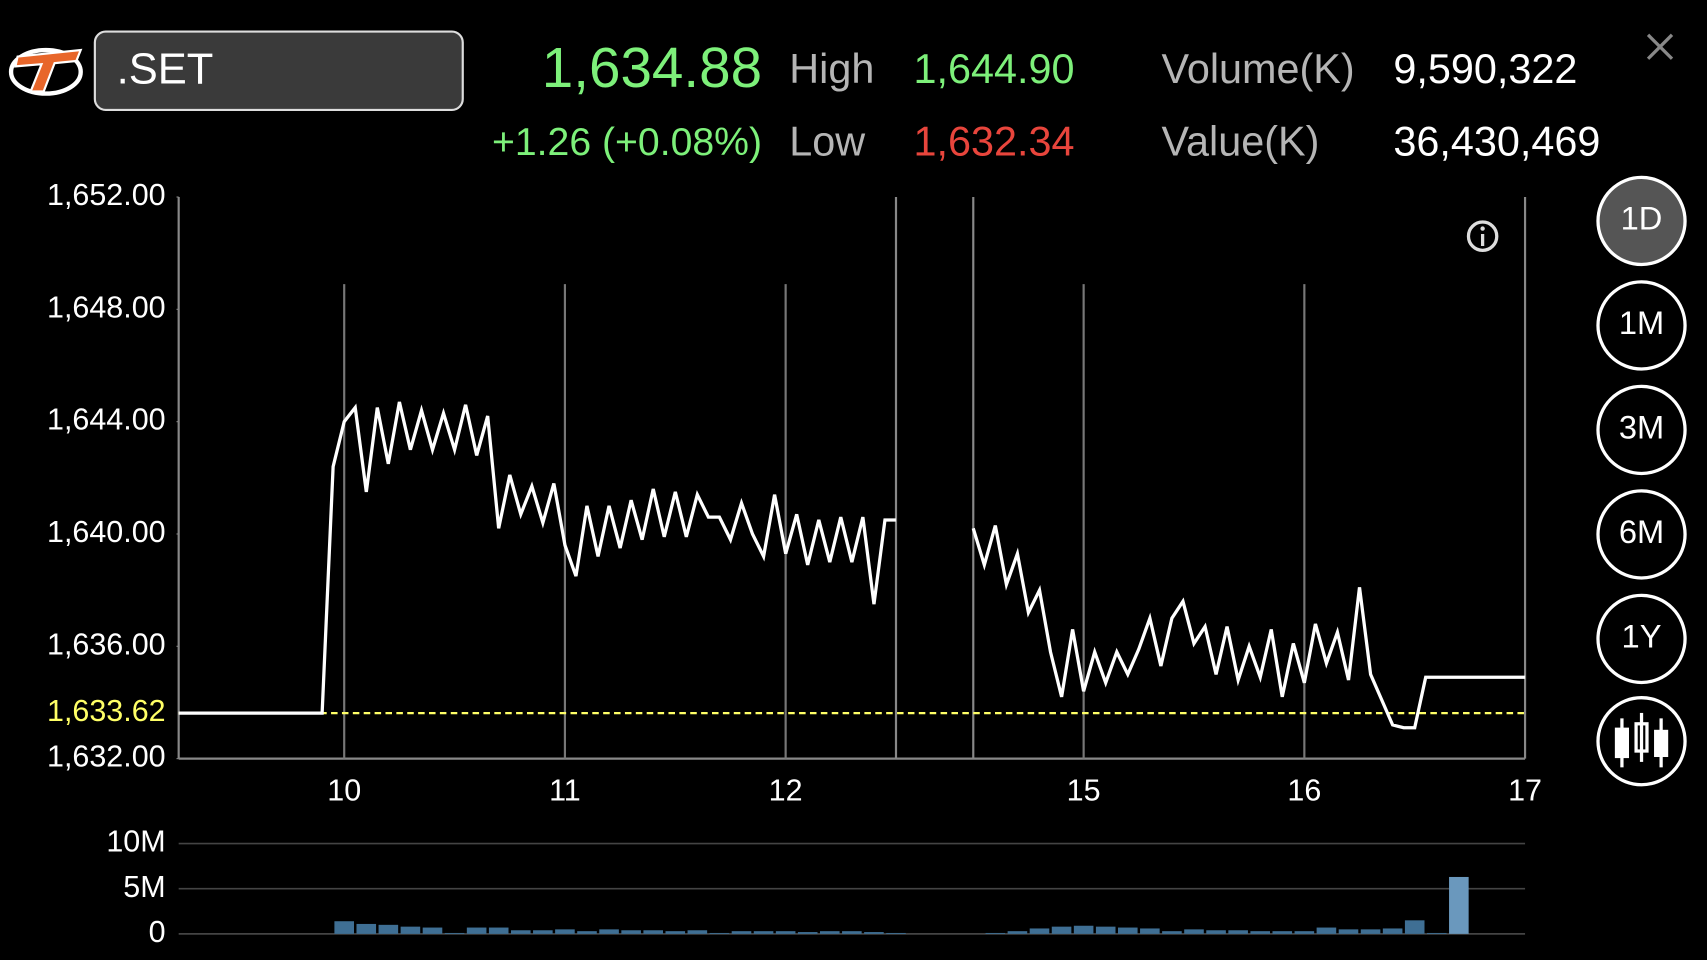 The height and width of the screenshot is (960, 1707). What do you see at coordinates (1660, 46) in the screenshot?
I see `close-button` at bounding box center [1660, 46].